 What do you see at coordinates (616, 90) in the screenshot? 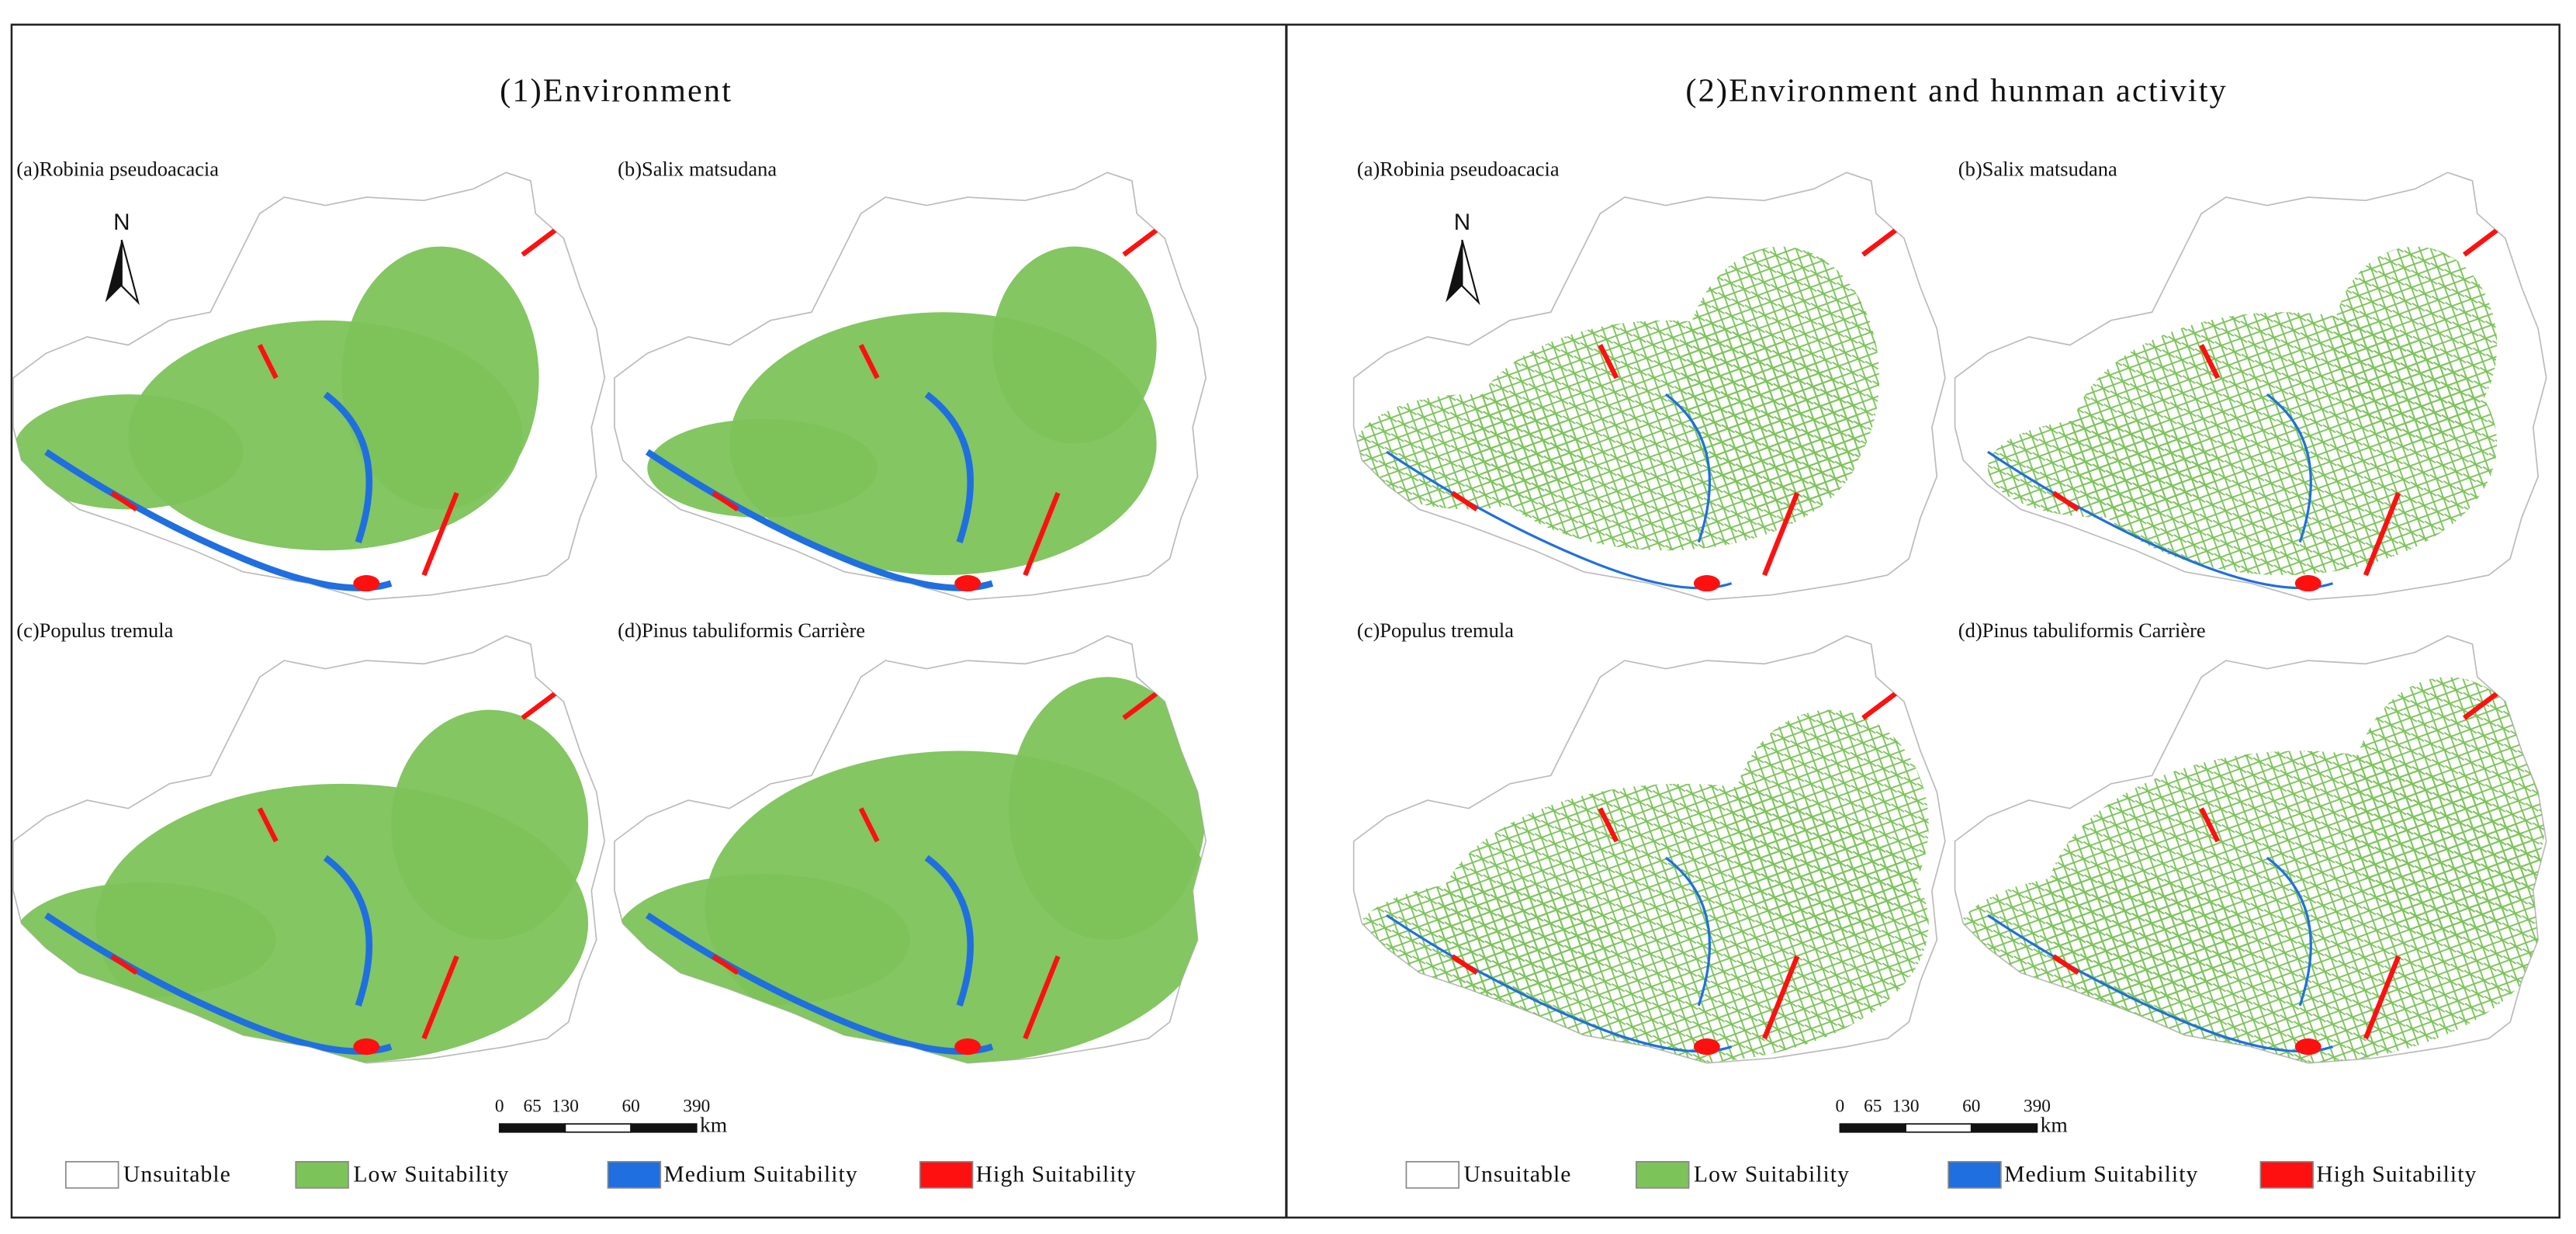
I see `panel-title: (1)Environment` at bounding box center [616, 90].